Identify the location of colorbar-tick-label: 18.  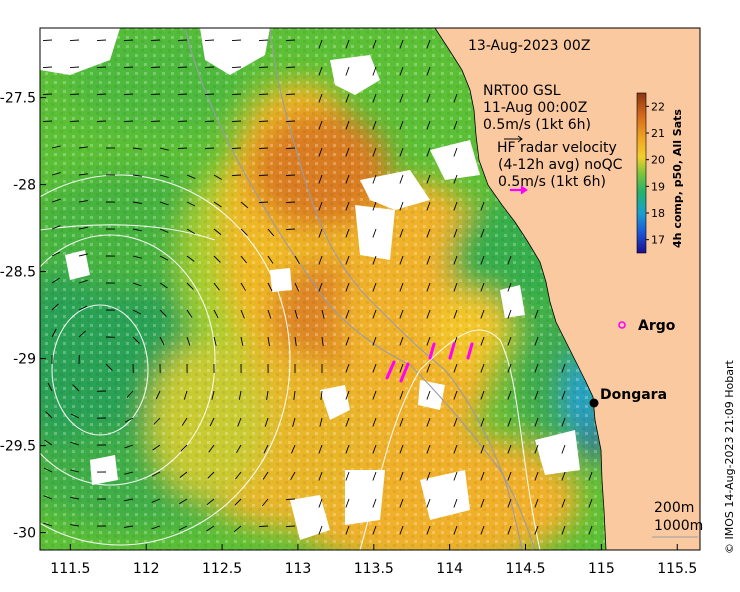
(658, 213).